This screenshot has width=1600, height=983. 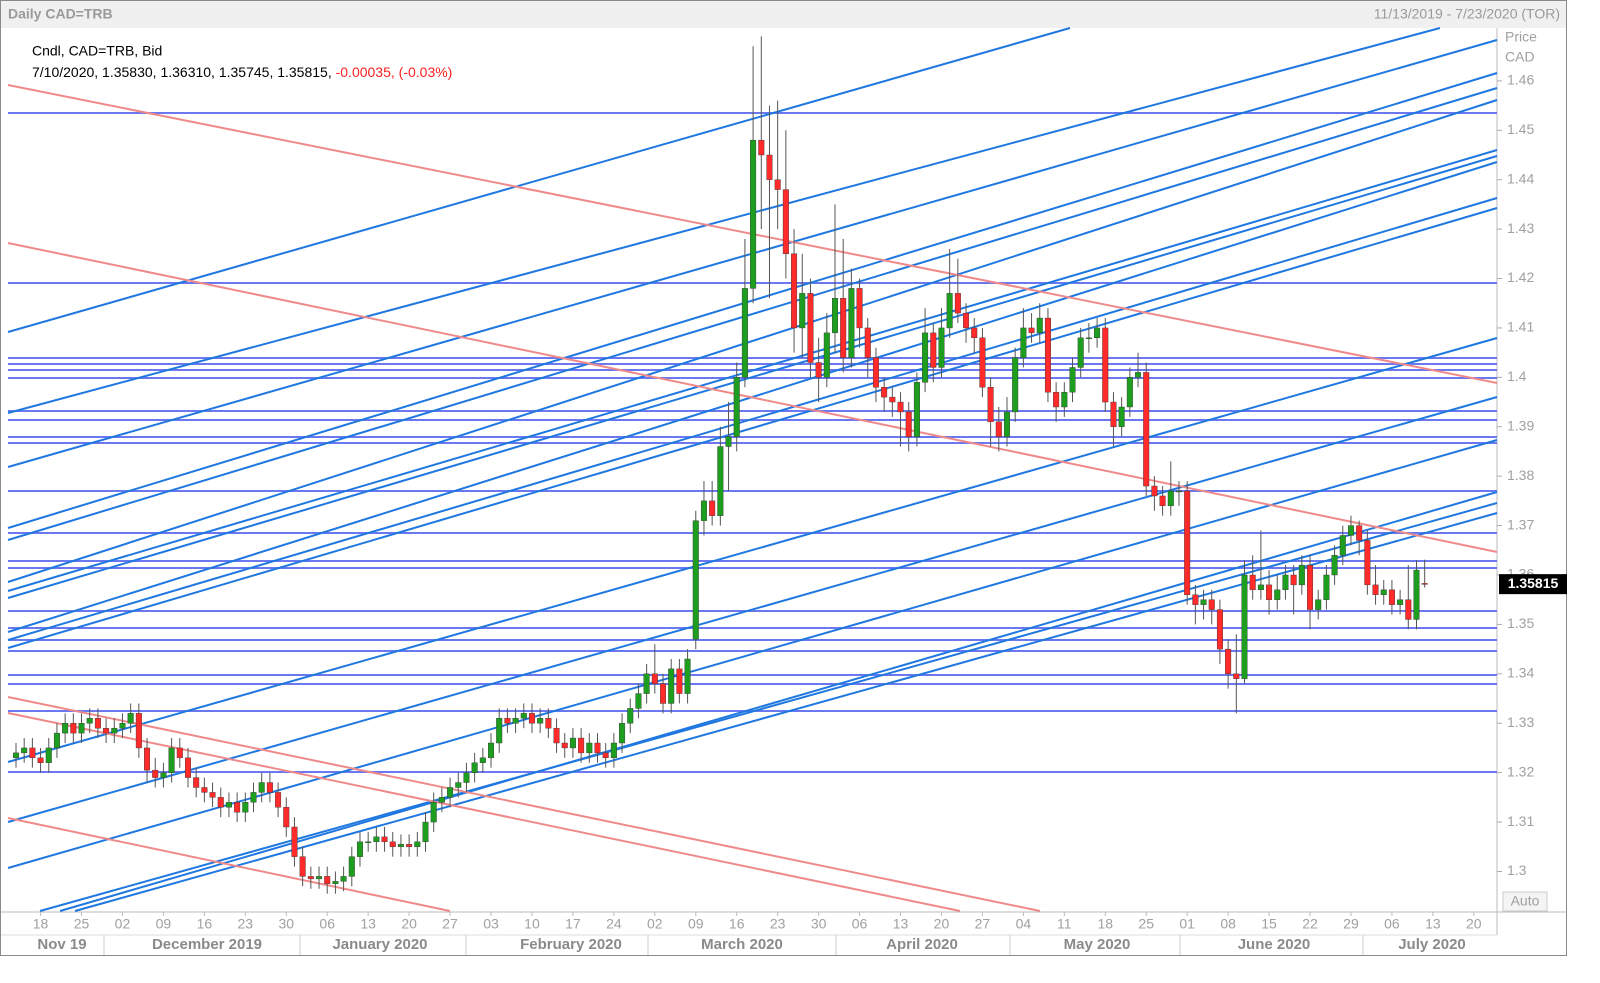 What do you see at coordinates (1432, 944) in the screenshot?
I see `month-label: July 2020` at bounding box center [1432, 944].